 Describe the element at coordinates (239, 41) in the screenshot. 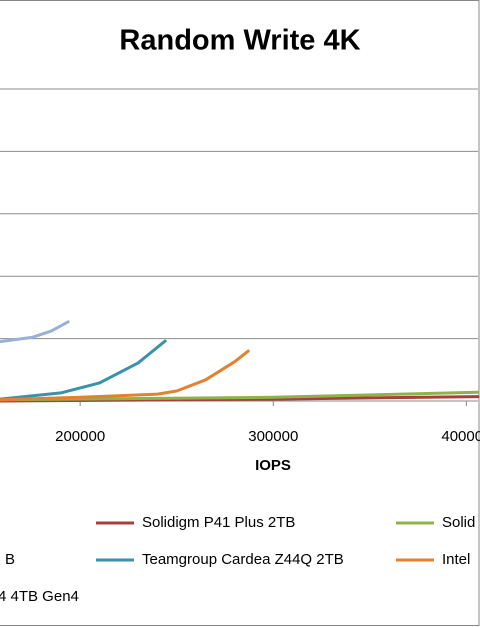

I see `chart-title: Random Write 4K` at that location.